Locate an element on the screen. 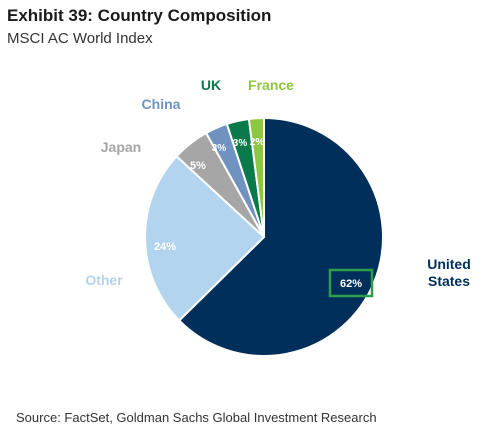  chart-title: Exhibit 39: Country Composition is located at coordinates (139, 15).